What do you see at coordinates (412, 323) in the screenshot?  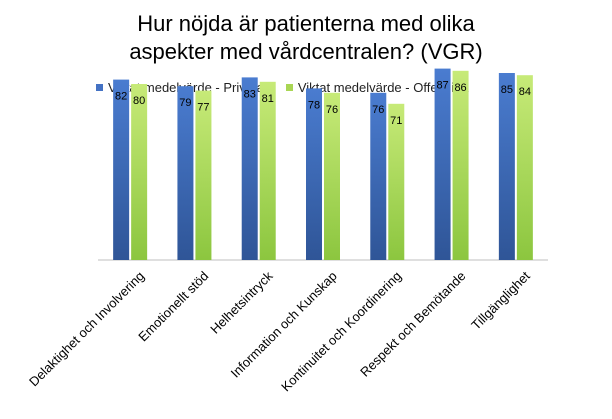 I see `x-tick-label-5: Respekt och Bemötande` at bounding box center [412, 323].